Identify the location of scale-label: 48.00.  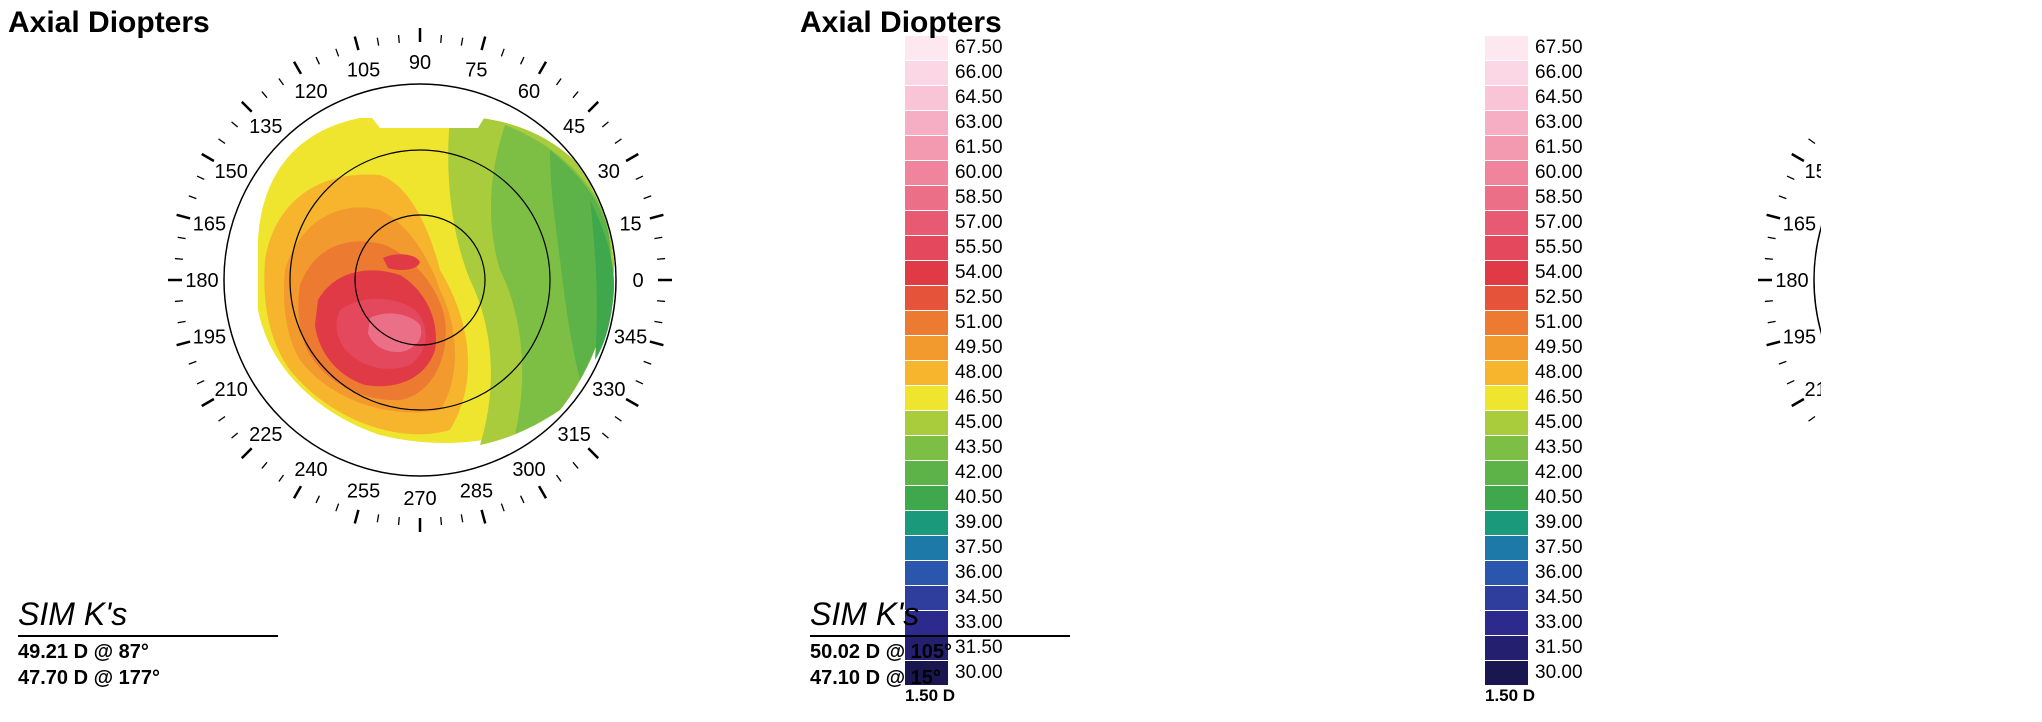
(979, 372).